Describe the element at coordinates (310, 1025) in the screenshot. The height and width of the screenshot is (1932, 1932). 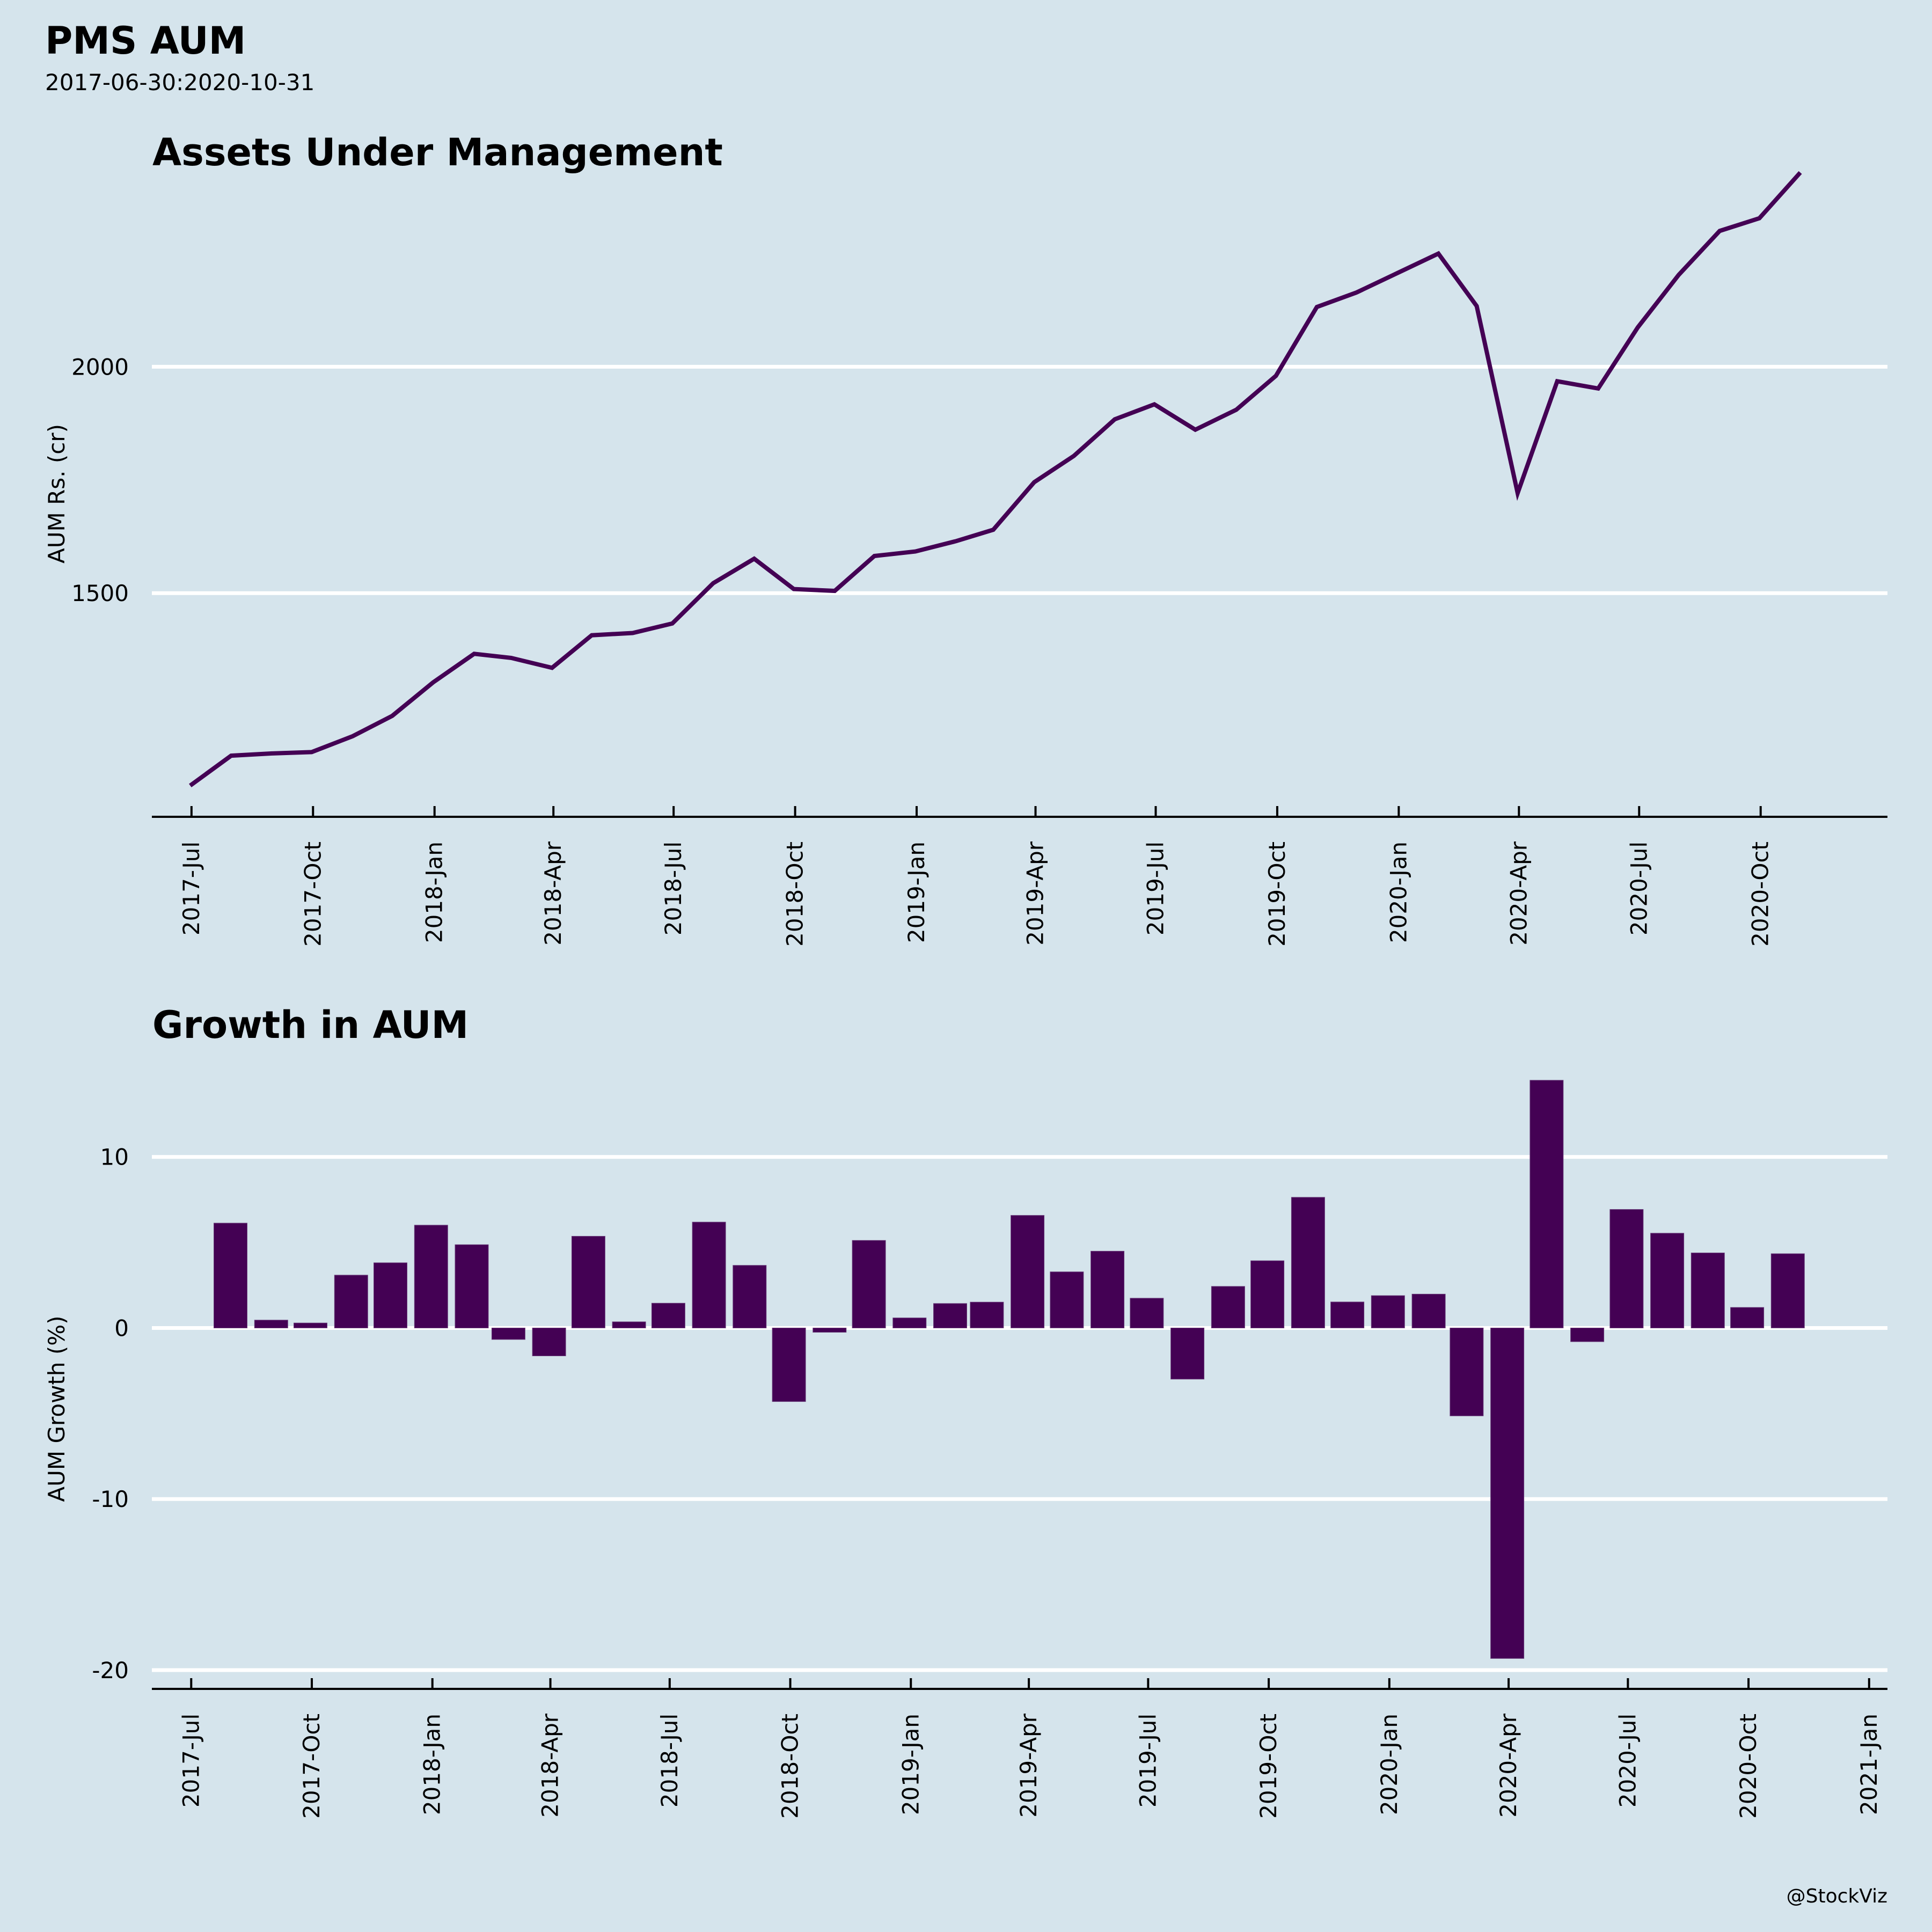
I see `growth-chart-title: Growth in AUM` at that location.